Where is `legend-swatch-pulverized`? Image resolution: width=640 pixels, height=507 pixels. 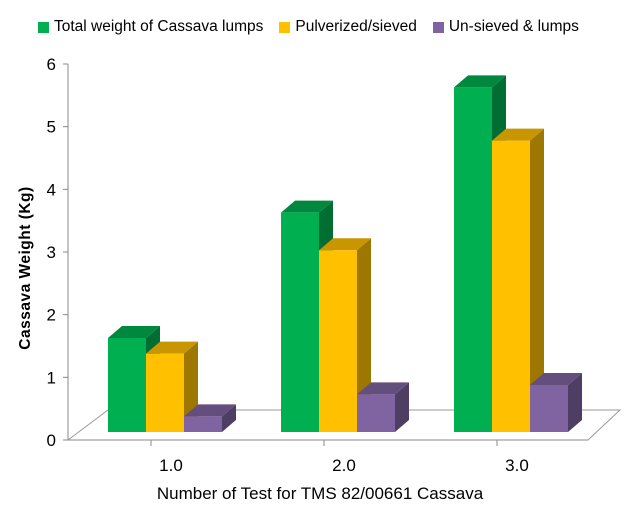
legend-swatch-pulverized is located at coordinates (285, 27).